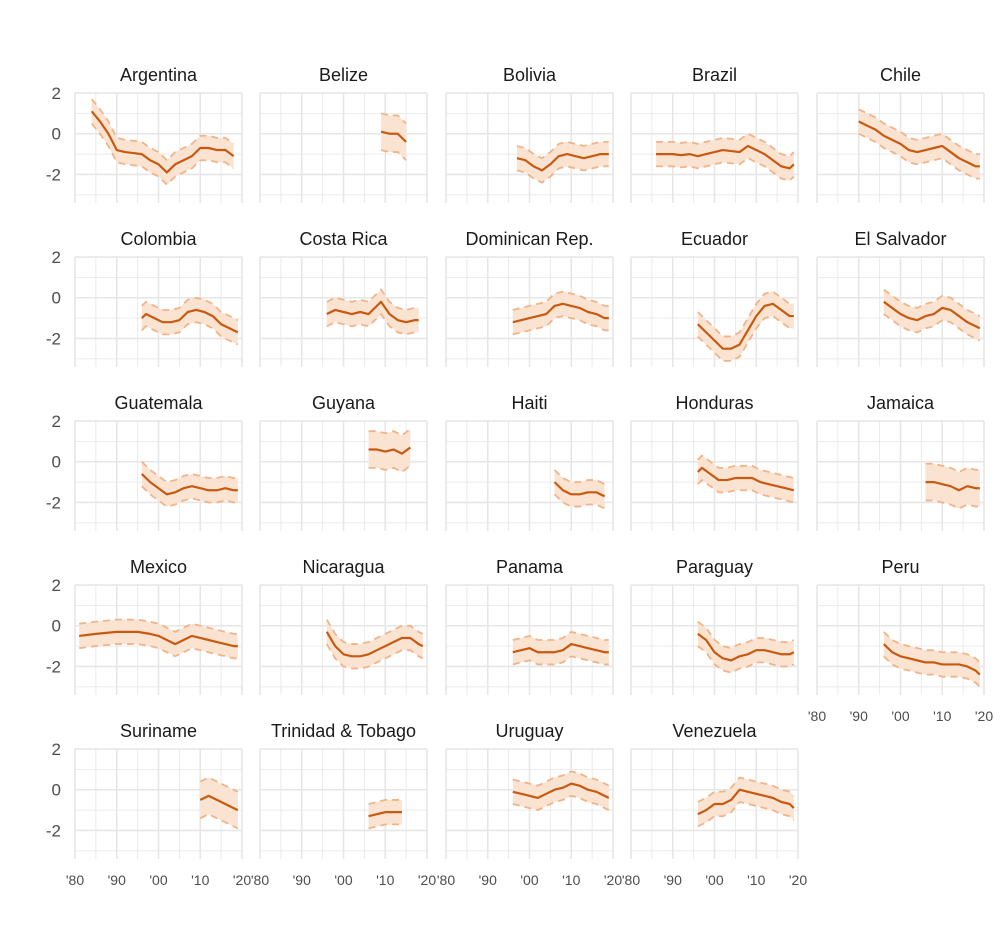  I want to click on panel-title: Argentina, so click(159, 75).